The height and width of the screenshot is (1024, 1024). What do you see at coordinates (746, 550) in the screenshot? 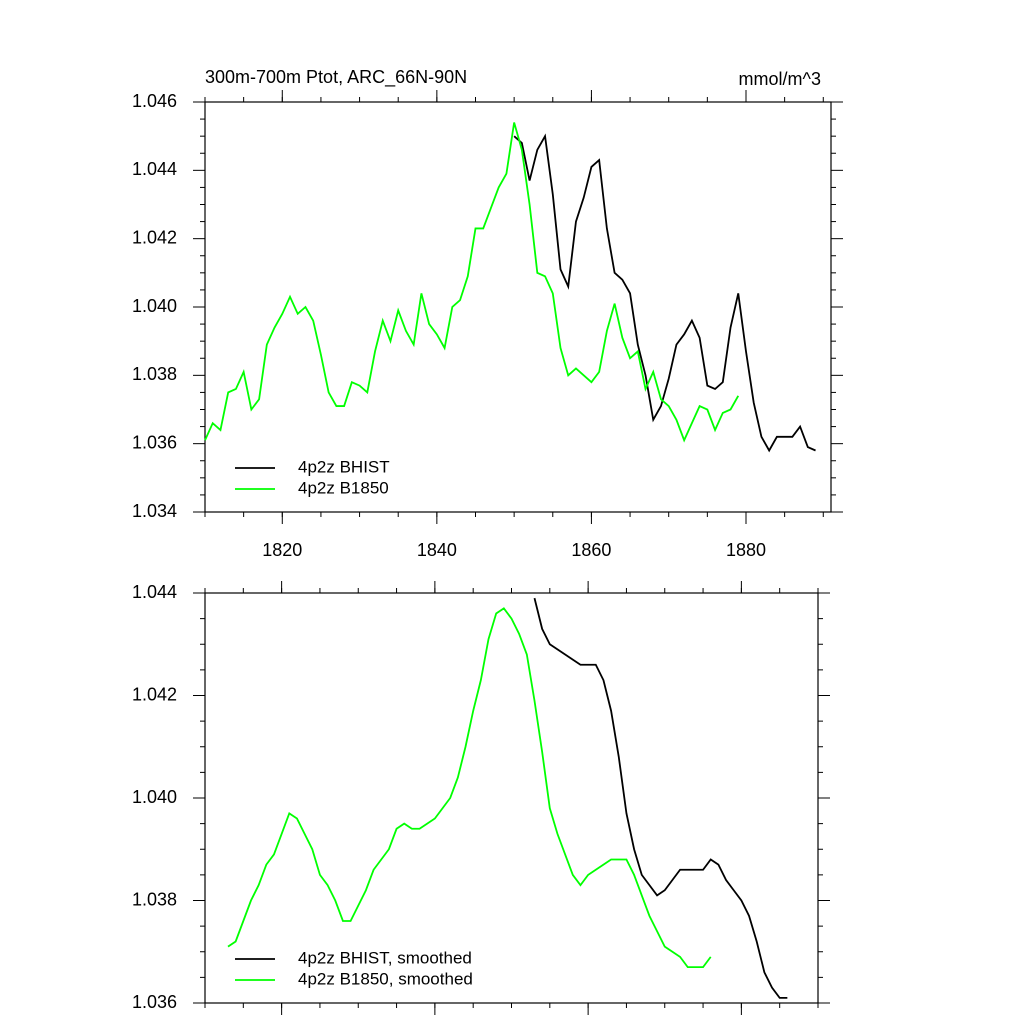
I see `x-tick-label: 1880` at bounding box center [746, 550].